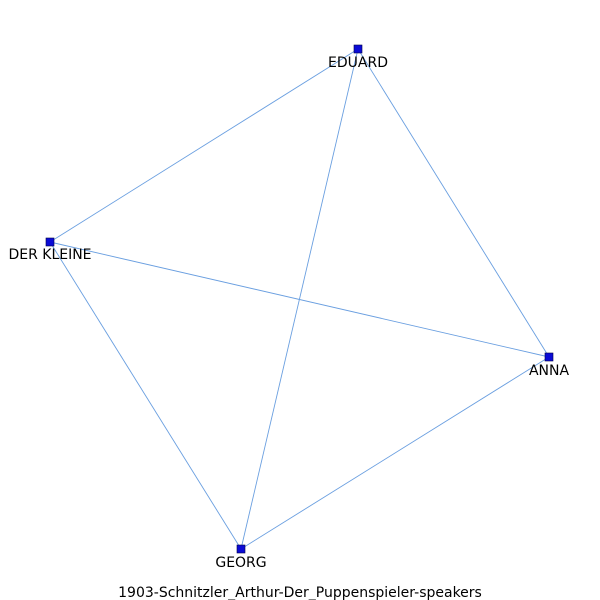 Image resolution: width=600 pixels, height=600 pixels. What do you see at coordinates (49, 255) in the screenshot?
I see `node-label-der-kleine: DER KLEINE` at bounding box center [49, 255].